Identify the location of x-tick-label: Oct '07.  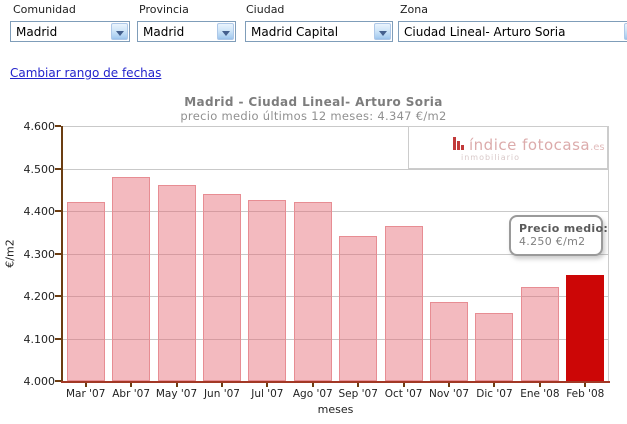
(403, 394).